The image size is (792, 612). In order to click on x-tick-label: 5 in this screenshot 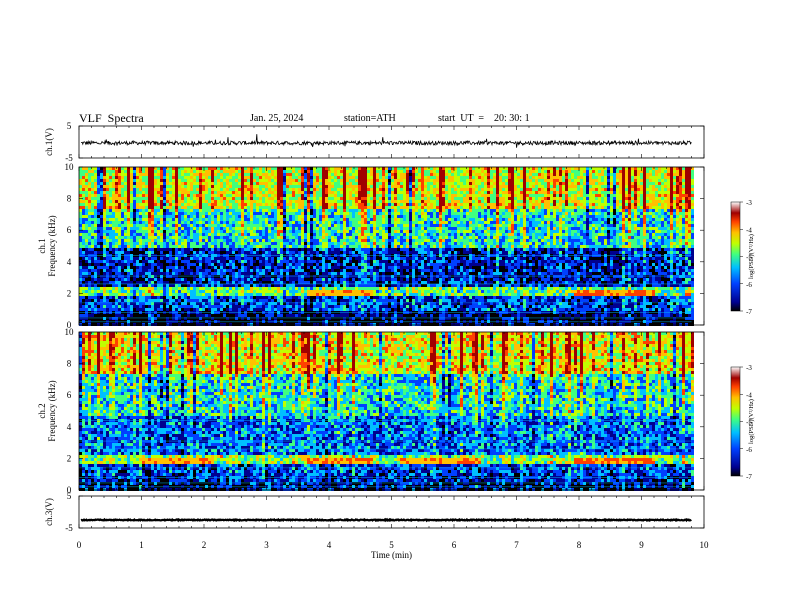, I will do `click(391, 545)`.